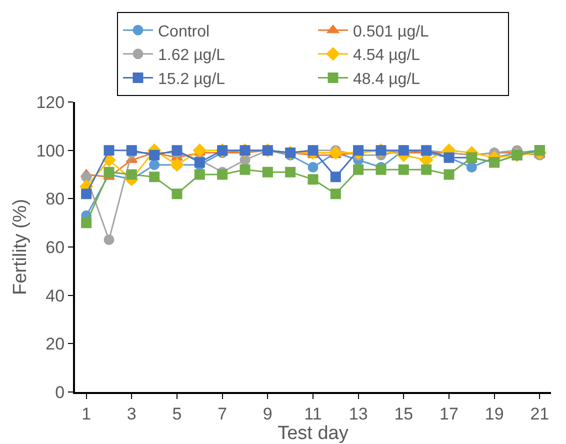  What do you see at coordinates (55, 296) in the screenshot?
I see `y-tick-label: 40` at bounding box center [55, 296].